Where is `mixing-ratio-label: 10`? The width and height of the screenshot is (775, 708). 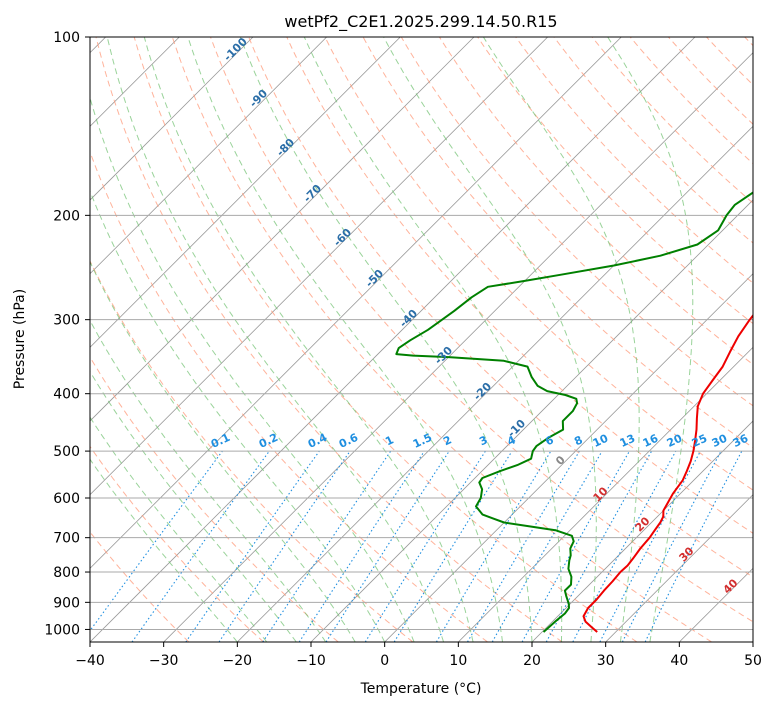
mixing-ratio-label: 10 is located at coordinates (601, 441).